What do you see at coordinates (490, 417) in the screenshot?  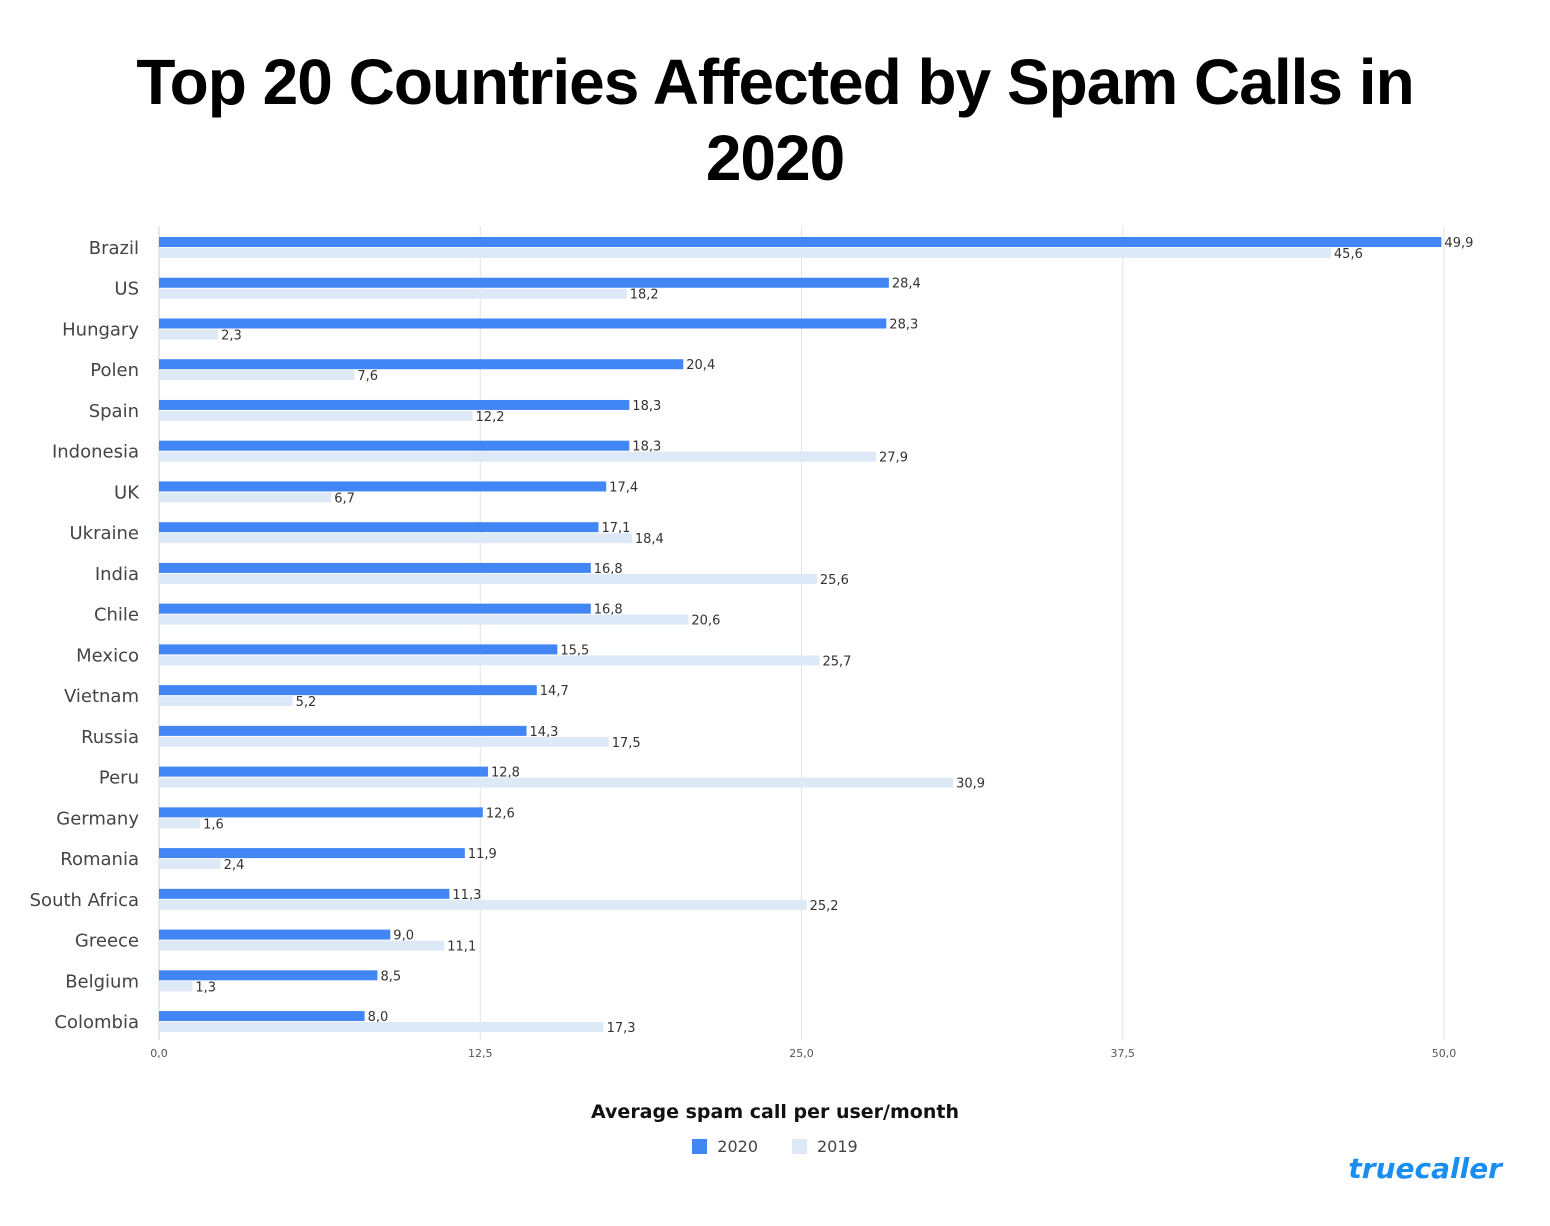 I see `data-label-2019: 12,2` at bounding box center [490, 417].